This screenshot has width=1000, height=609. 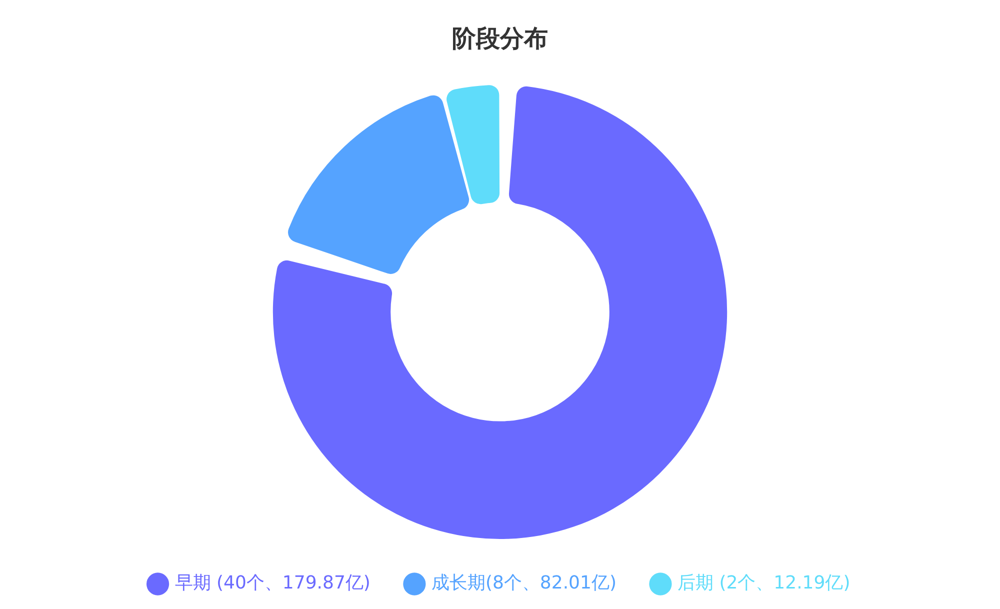 I want to click on chart-title: 阶段分布, so click(x=500, y=38).